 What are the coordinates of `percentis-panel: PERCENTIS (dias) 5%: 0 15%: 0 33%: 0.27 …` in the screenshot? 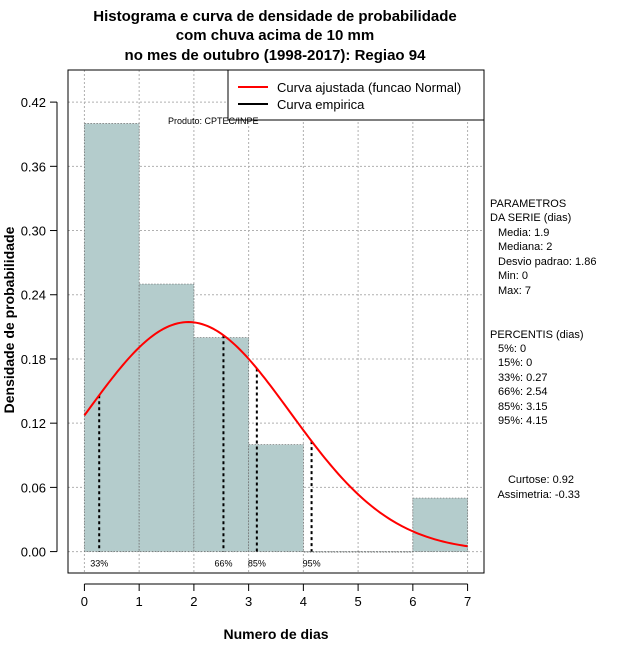 It's located at (537, 378).